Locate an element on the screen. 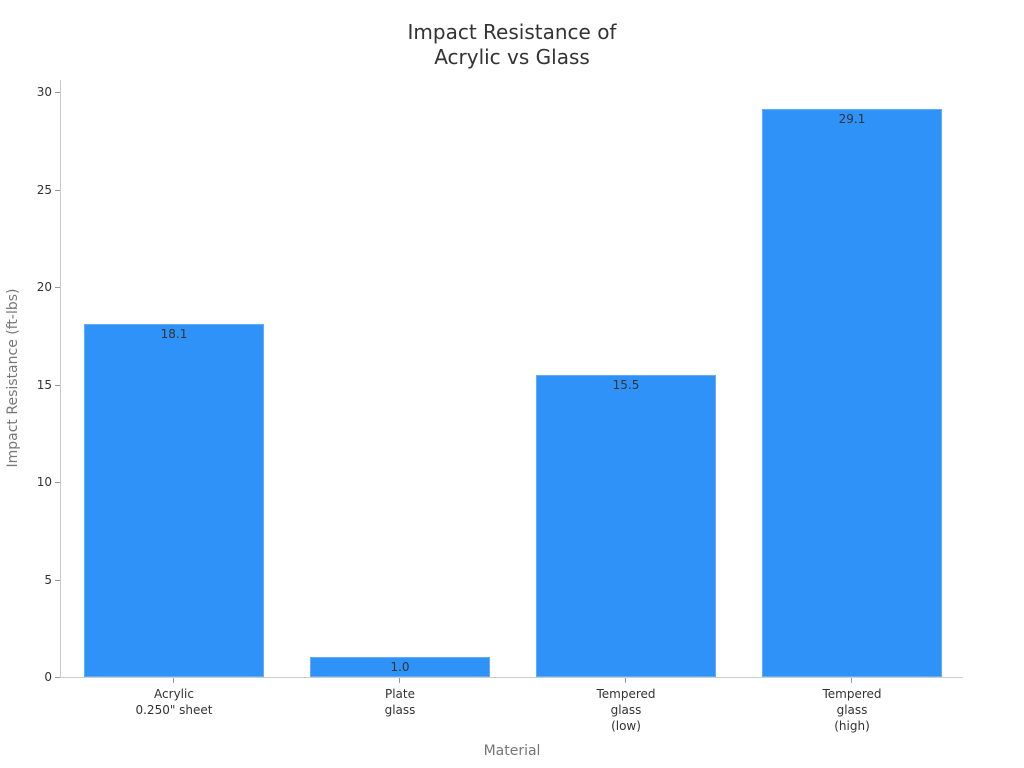 This screenshot has height=768, width=1024. y-tick-label: 20 is located at coordinates (44, 287).